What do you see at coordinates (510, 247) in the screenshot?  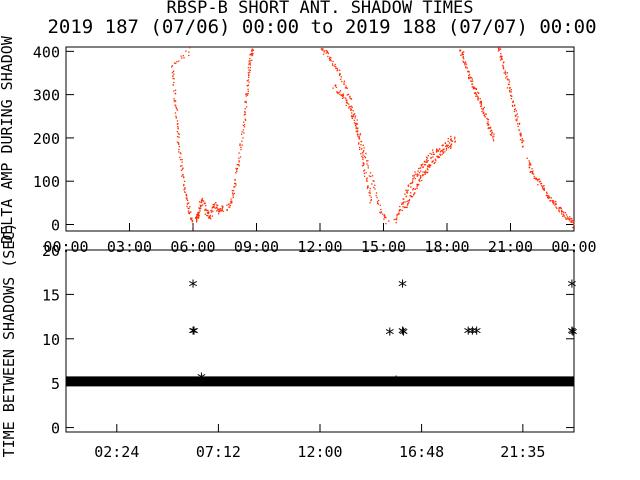 I see `top-x-tick-label: 21:00` at bounding box center [510, 247].